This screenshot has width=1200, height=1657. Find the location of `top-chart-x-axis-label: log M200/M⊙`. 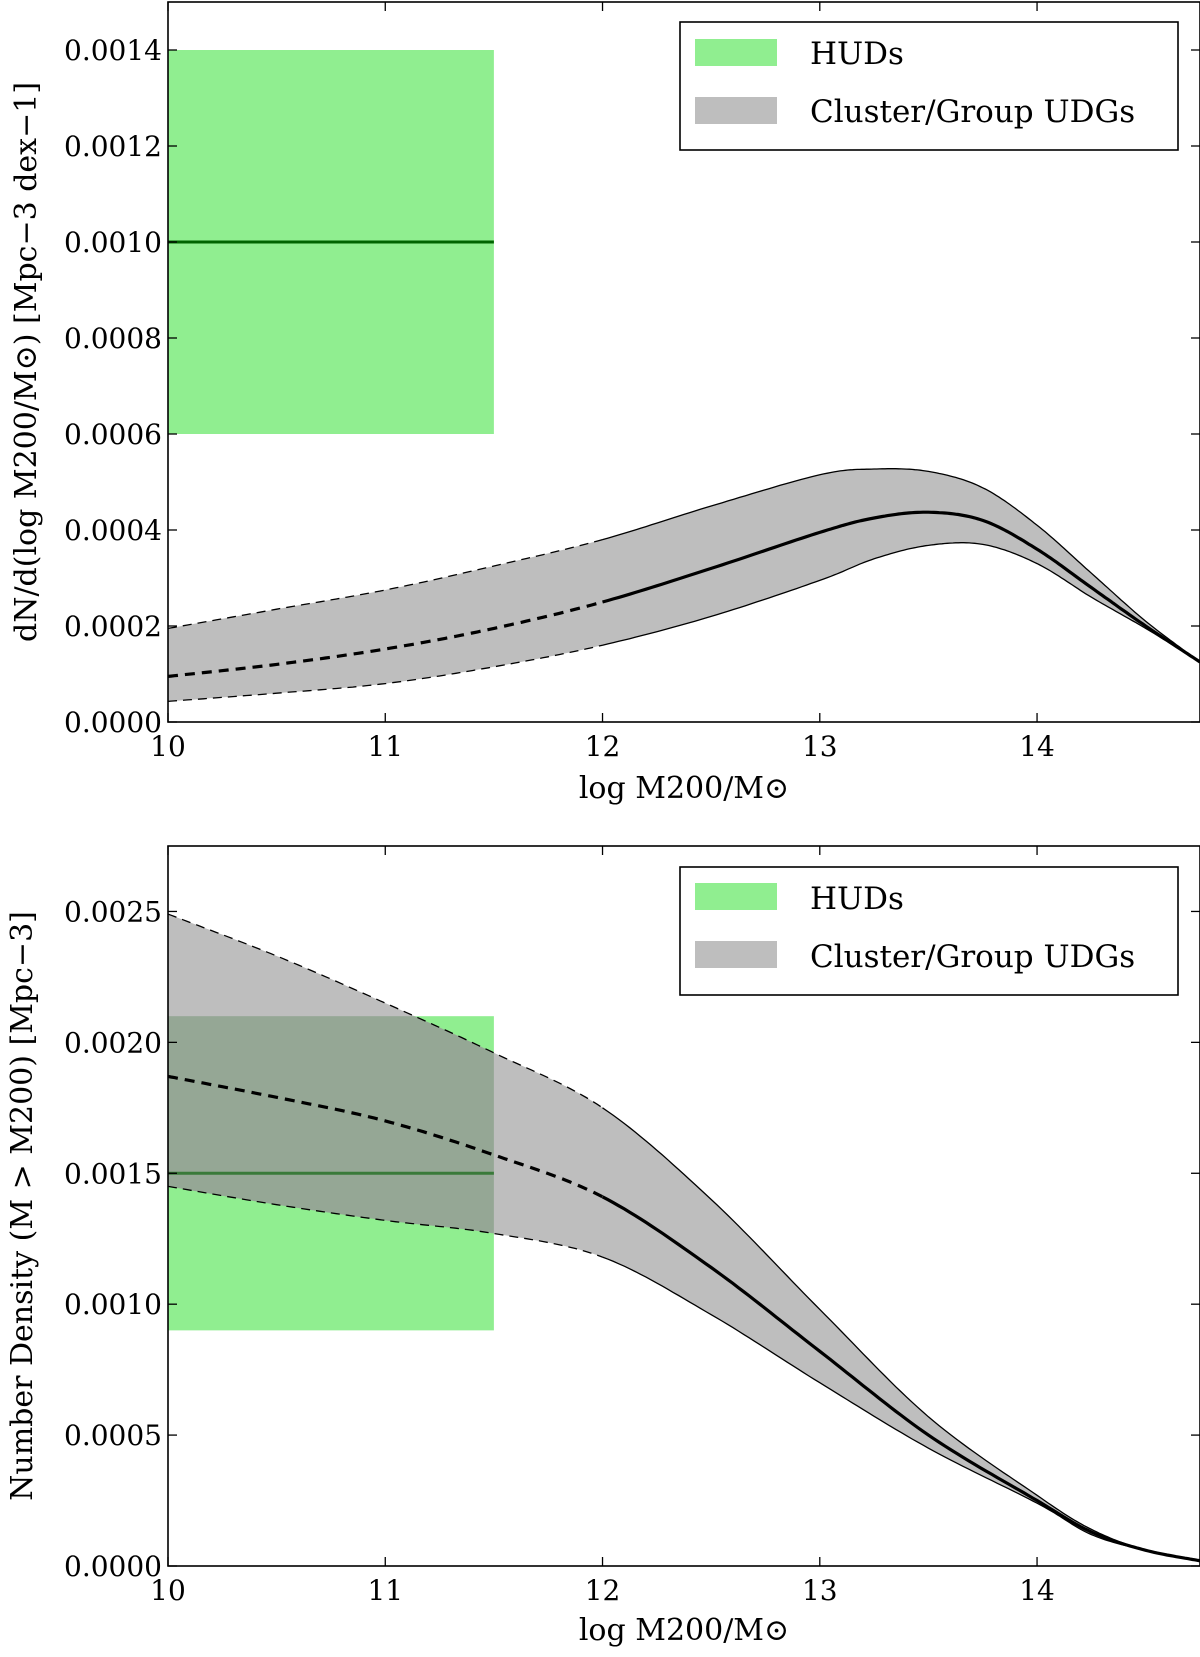

top-chart-x-axis-label: log M200/M⊙ is located at coordinates (684, 788).